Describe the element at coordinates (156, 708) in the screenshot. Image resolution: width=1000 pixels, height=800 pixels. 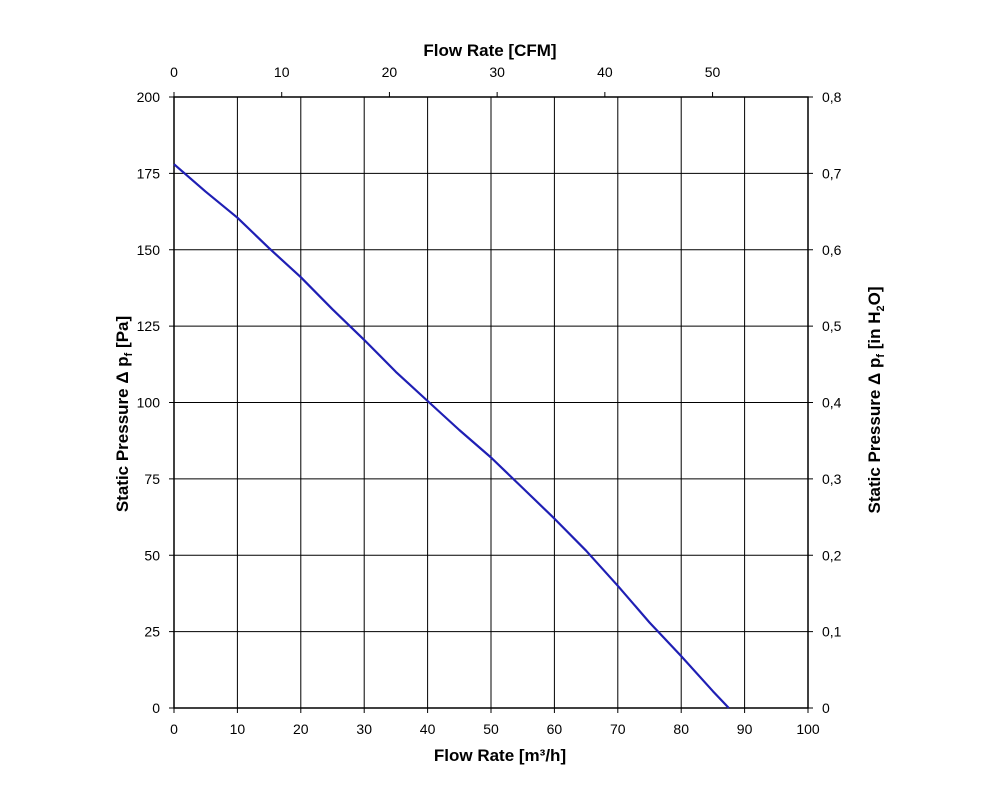
I see `y-left-tick-label: 0` at that location.